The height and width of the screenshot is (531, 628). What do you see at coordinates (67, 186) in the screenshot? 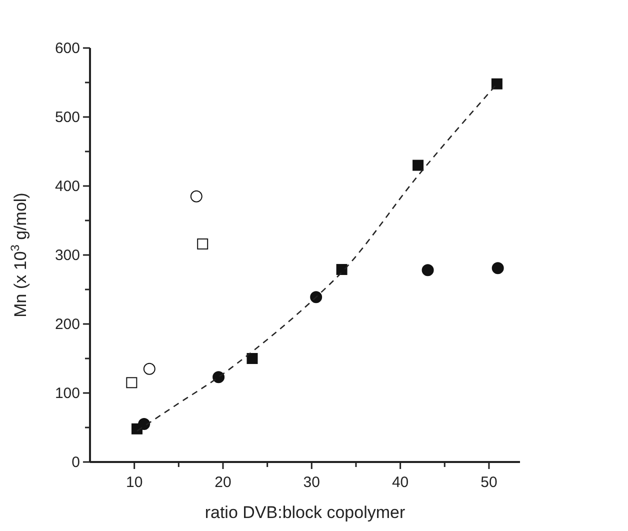
I see `y-tick-label: 400` at bounding box center [67, 186].